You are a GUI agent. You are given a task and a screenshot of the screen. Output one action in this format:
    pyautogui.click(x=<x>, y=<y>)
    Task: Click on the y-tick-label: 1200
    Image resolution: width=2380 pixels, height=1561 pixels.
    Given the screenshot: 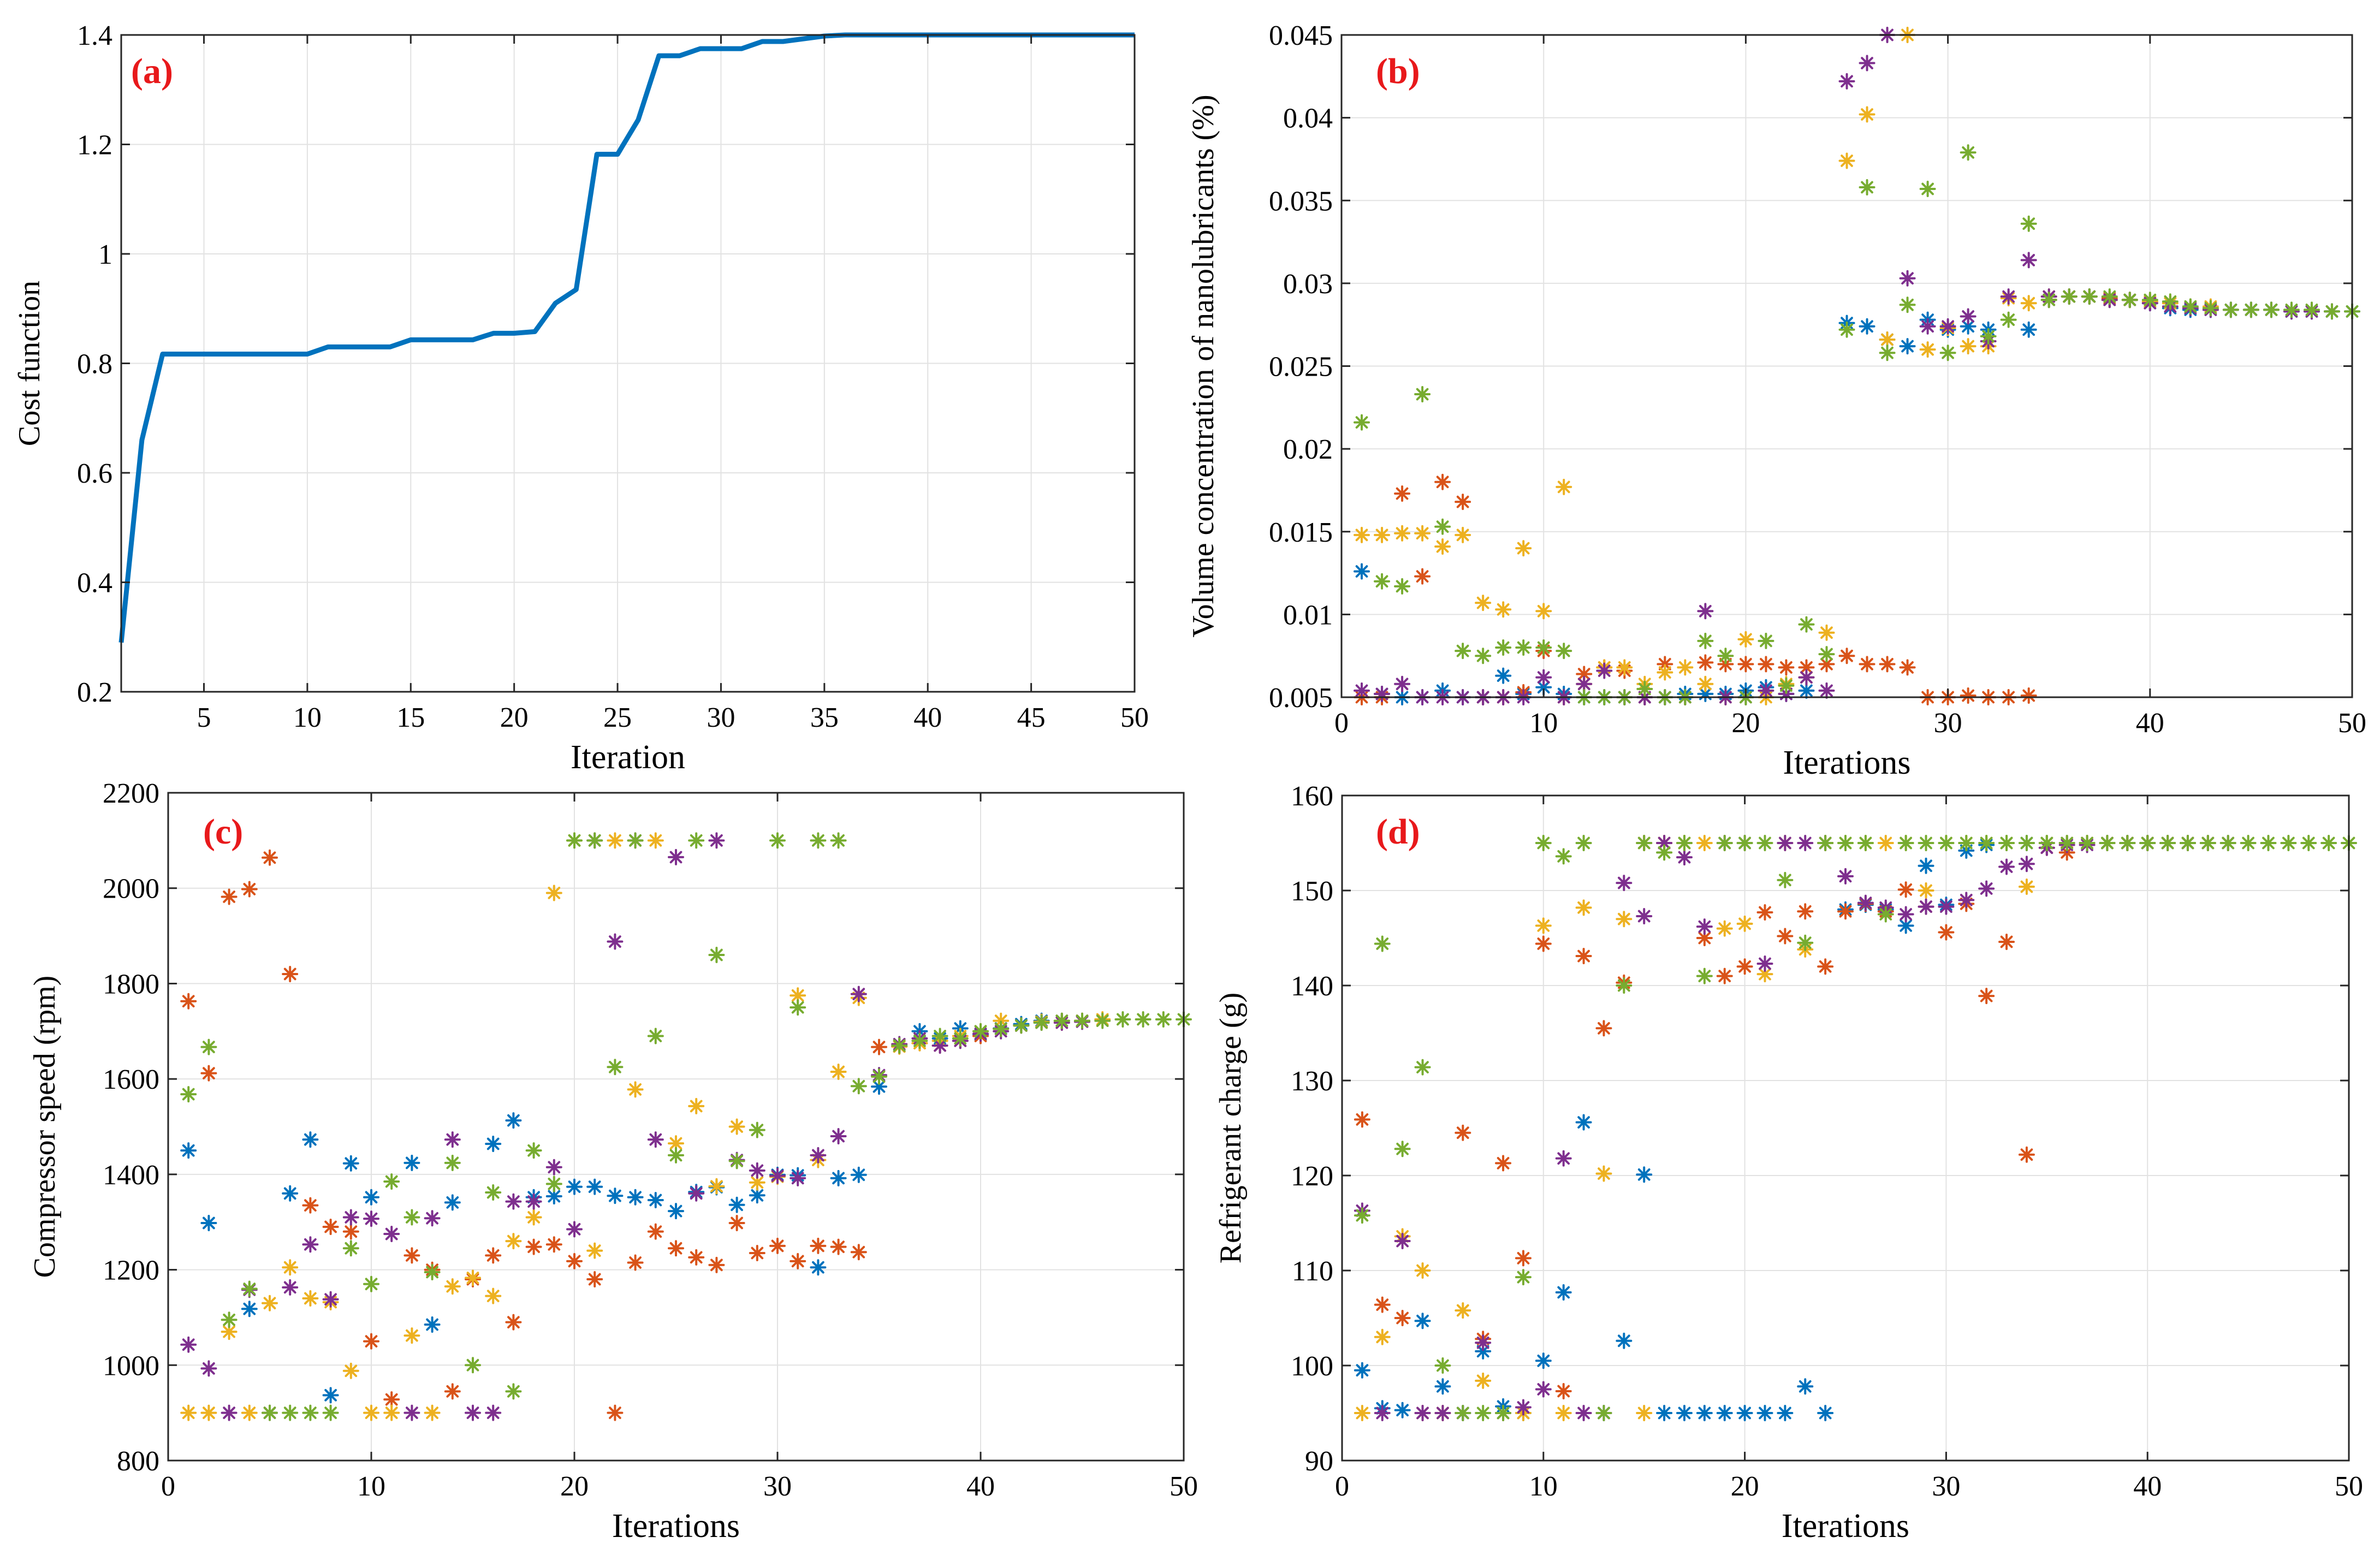 What is the action you would take?
    pyautogui.click(x=131, y=1270)
    